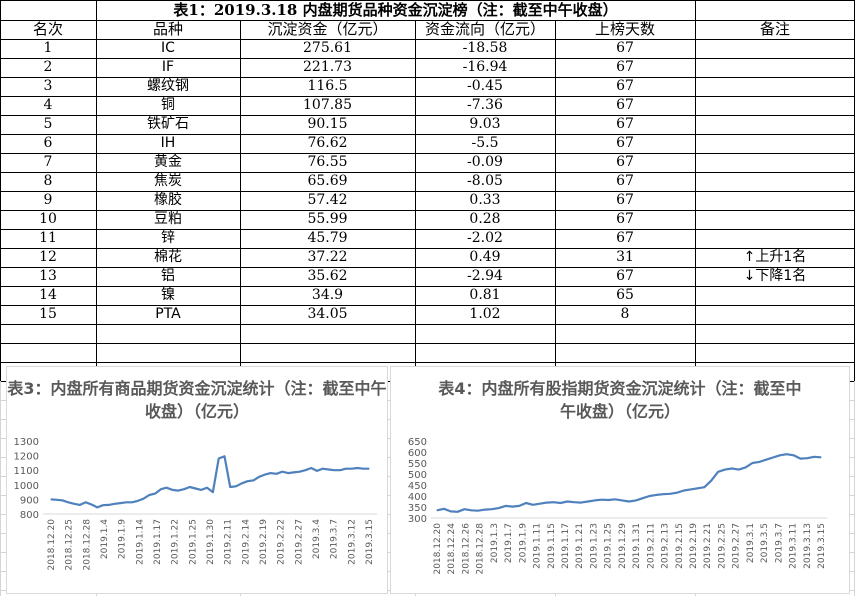  Describe the element at coordinates (48, 238) in the screenshot. I see `table-cell-rank: 11` at that location.